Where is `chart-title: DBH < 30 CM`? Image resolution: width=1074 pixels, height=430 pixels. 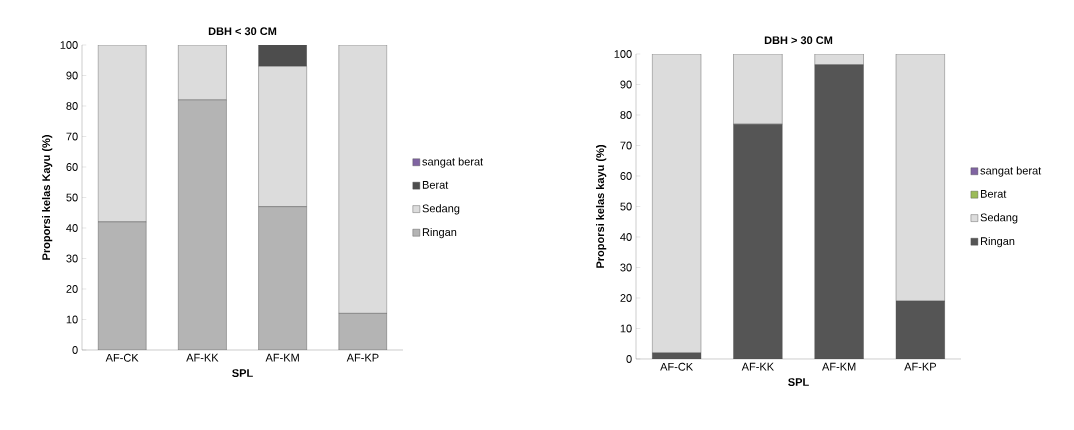
chart-title: DBH < 30 CM is located at coordinates (242, 31).